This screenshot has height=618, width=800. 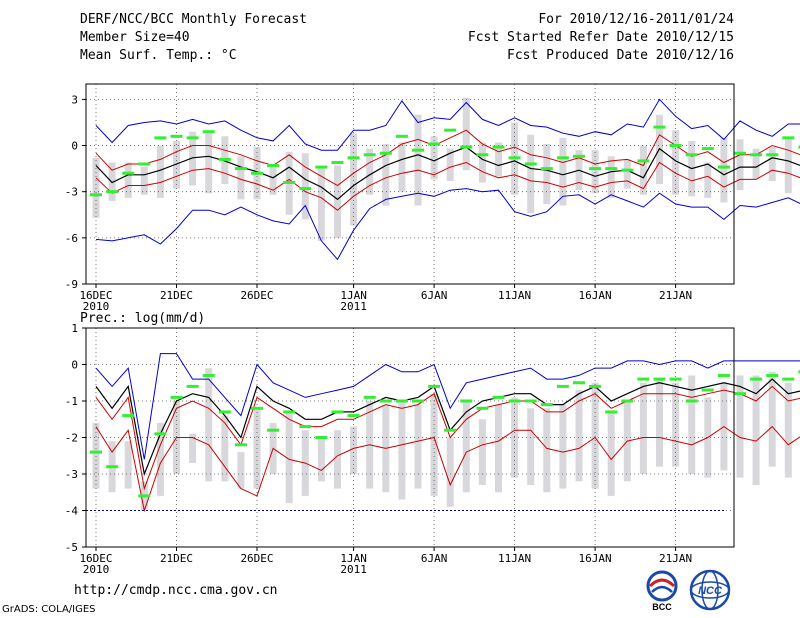 What do you see at coordinates (71, 547) in the screenshot?
I see `y-tick-label: -5` at bounding box center [71, 547].